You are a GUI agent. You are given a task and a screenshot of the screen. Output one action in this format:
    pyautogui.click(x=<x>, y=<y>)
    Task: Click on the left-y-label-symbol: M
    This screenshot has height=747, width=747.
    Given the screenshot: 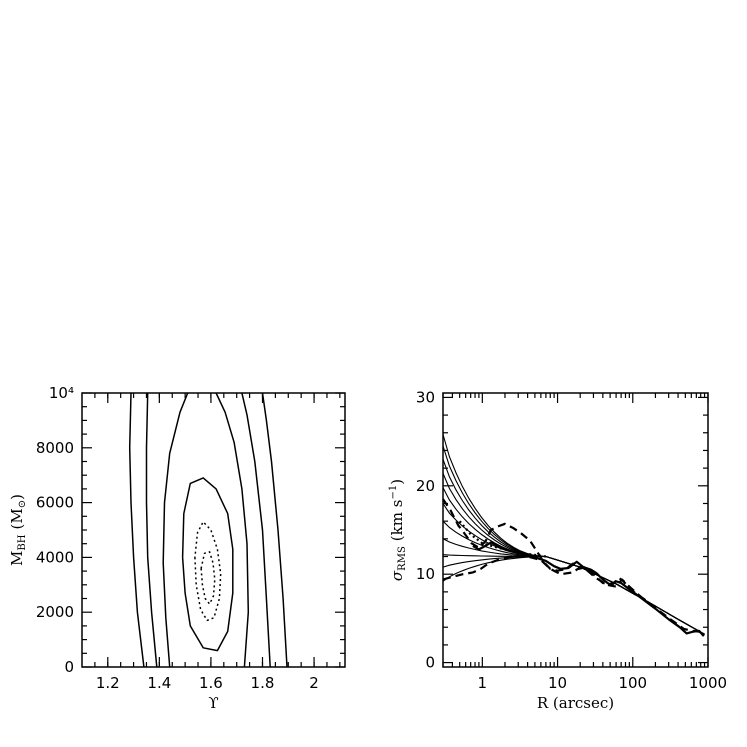 What is the action you would take?
    pyautogui.click(x=17, y=558)
    